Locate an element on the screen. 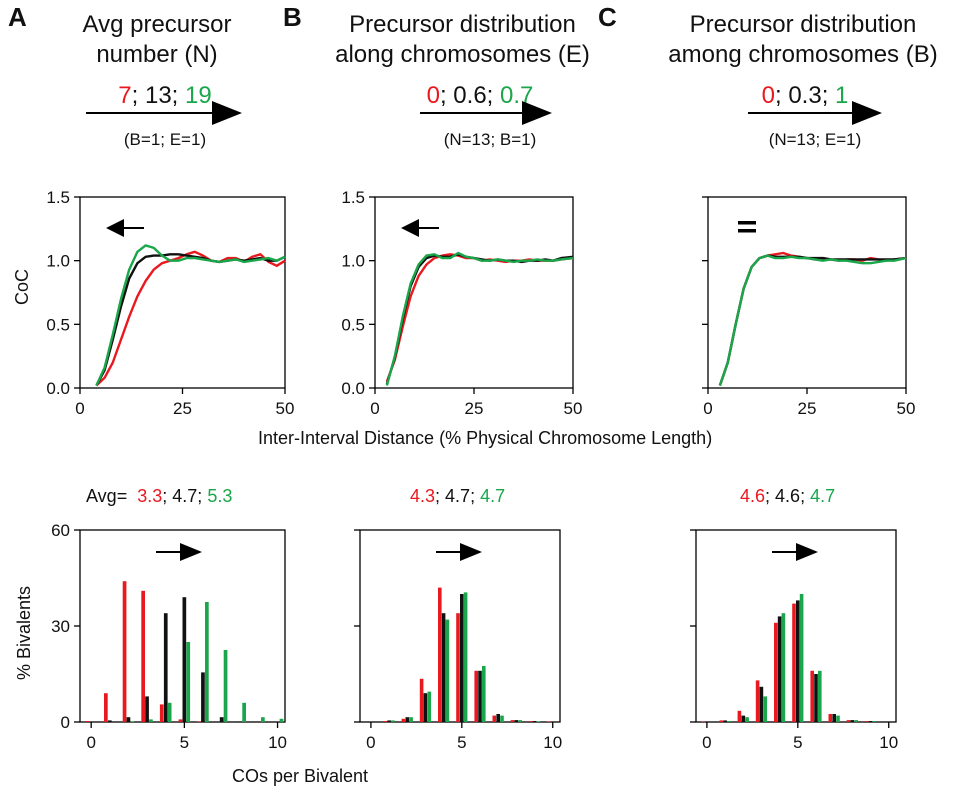 The height and width of the screenshot is (800, 978). hist-xlabel: COs per Bivalent is located at coordinates (300, 776).